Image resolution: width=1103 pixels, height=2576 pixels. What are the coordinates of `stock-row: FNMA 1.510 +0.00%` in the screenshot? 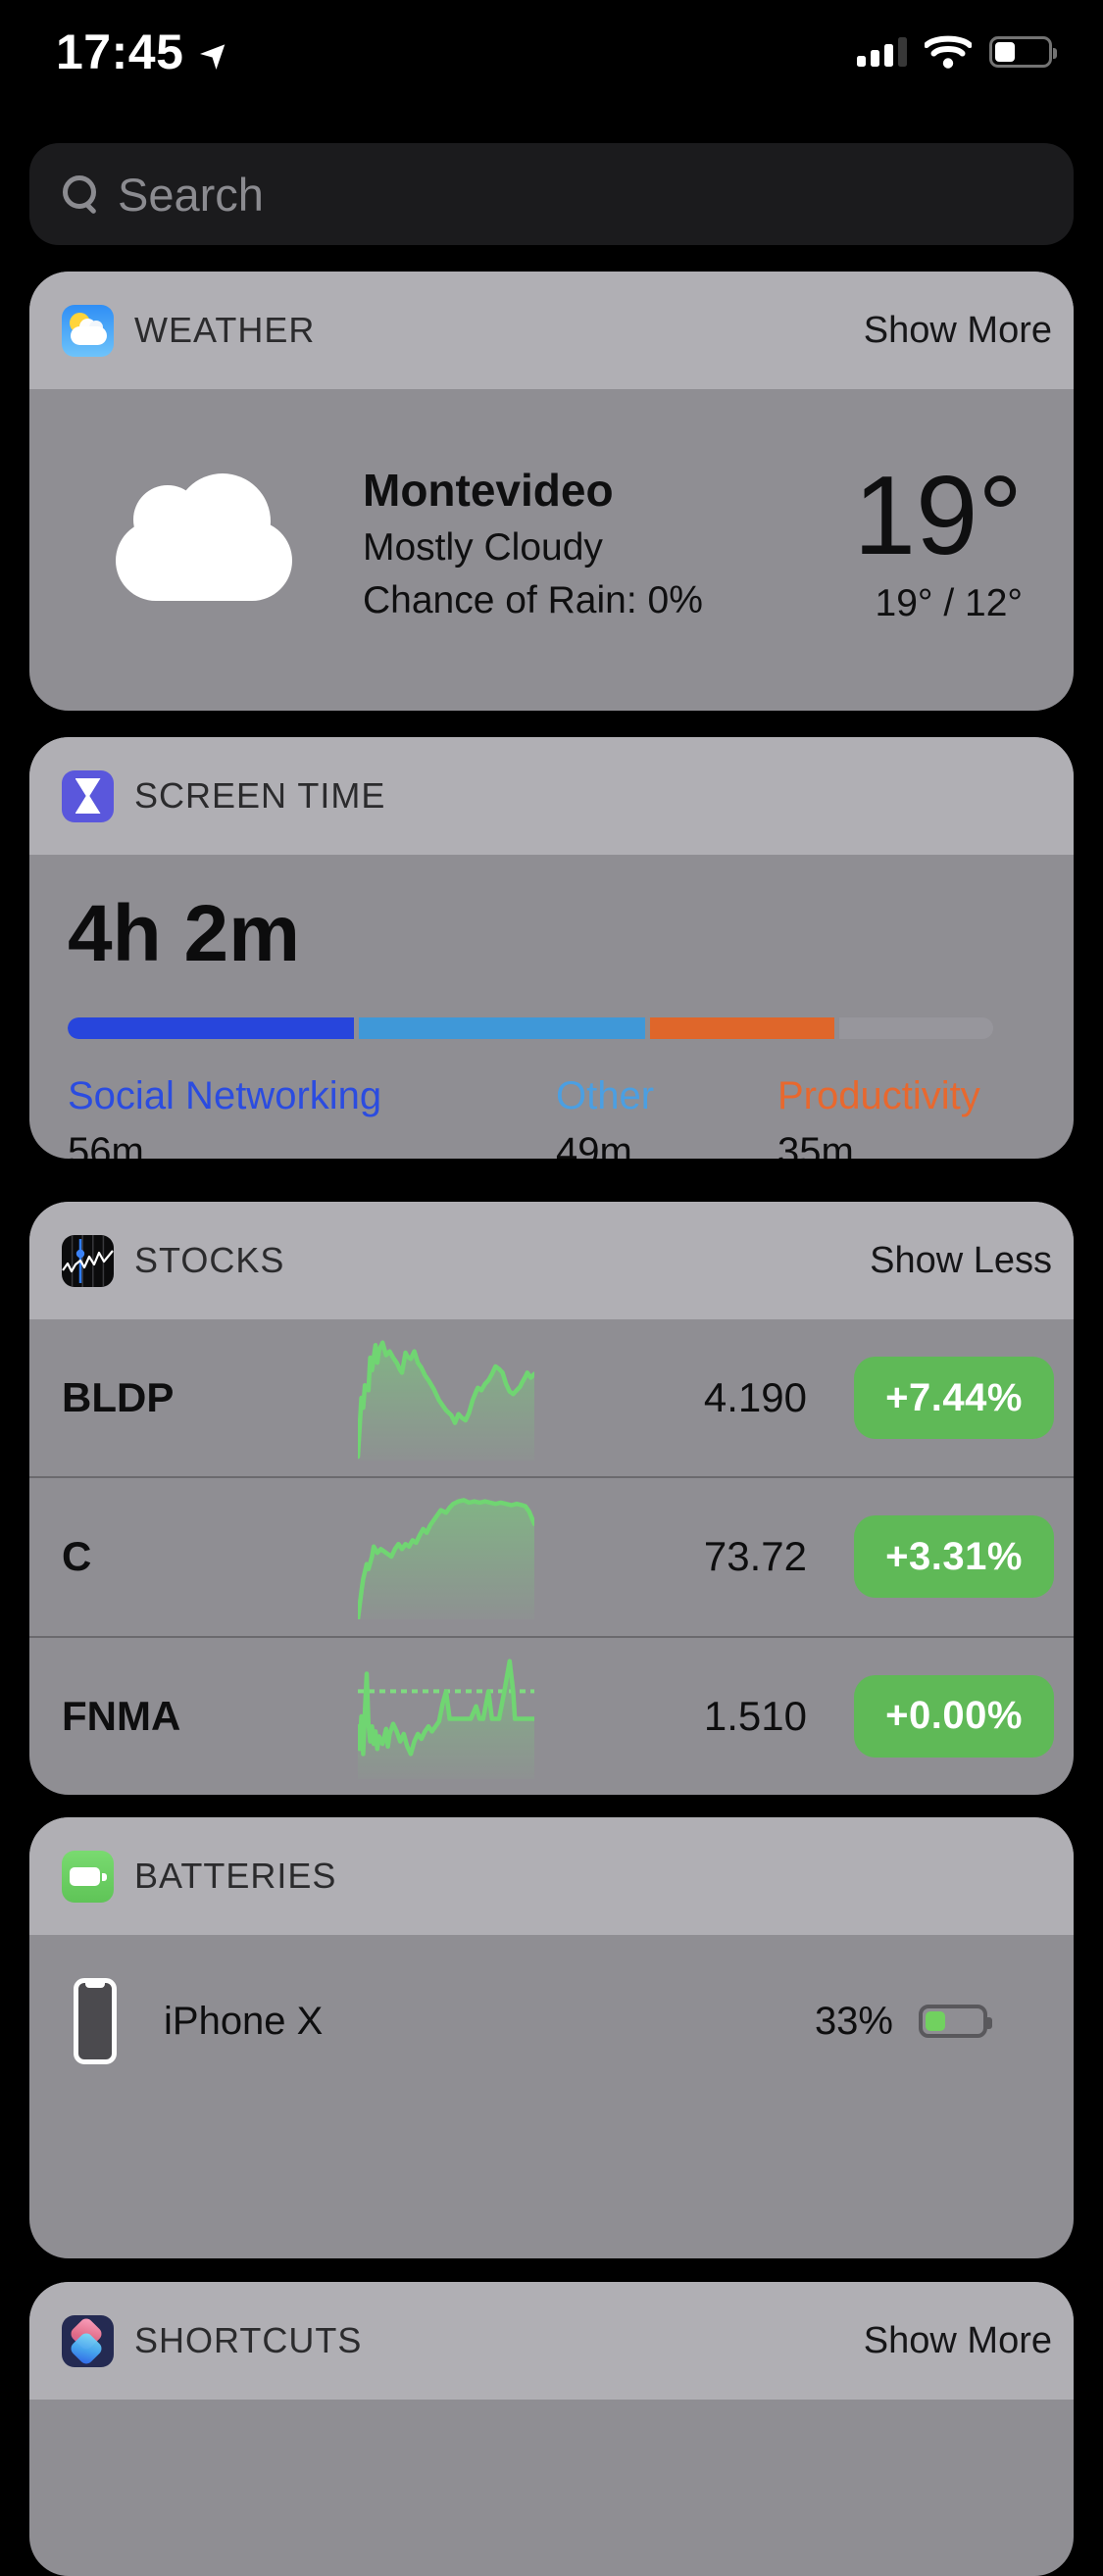 It's located at (551, 1715).